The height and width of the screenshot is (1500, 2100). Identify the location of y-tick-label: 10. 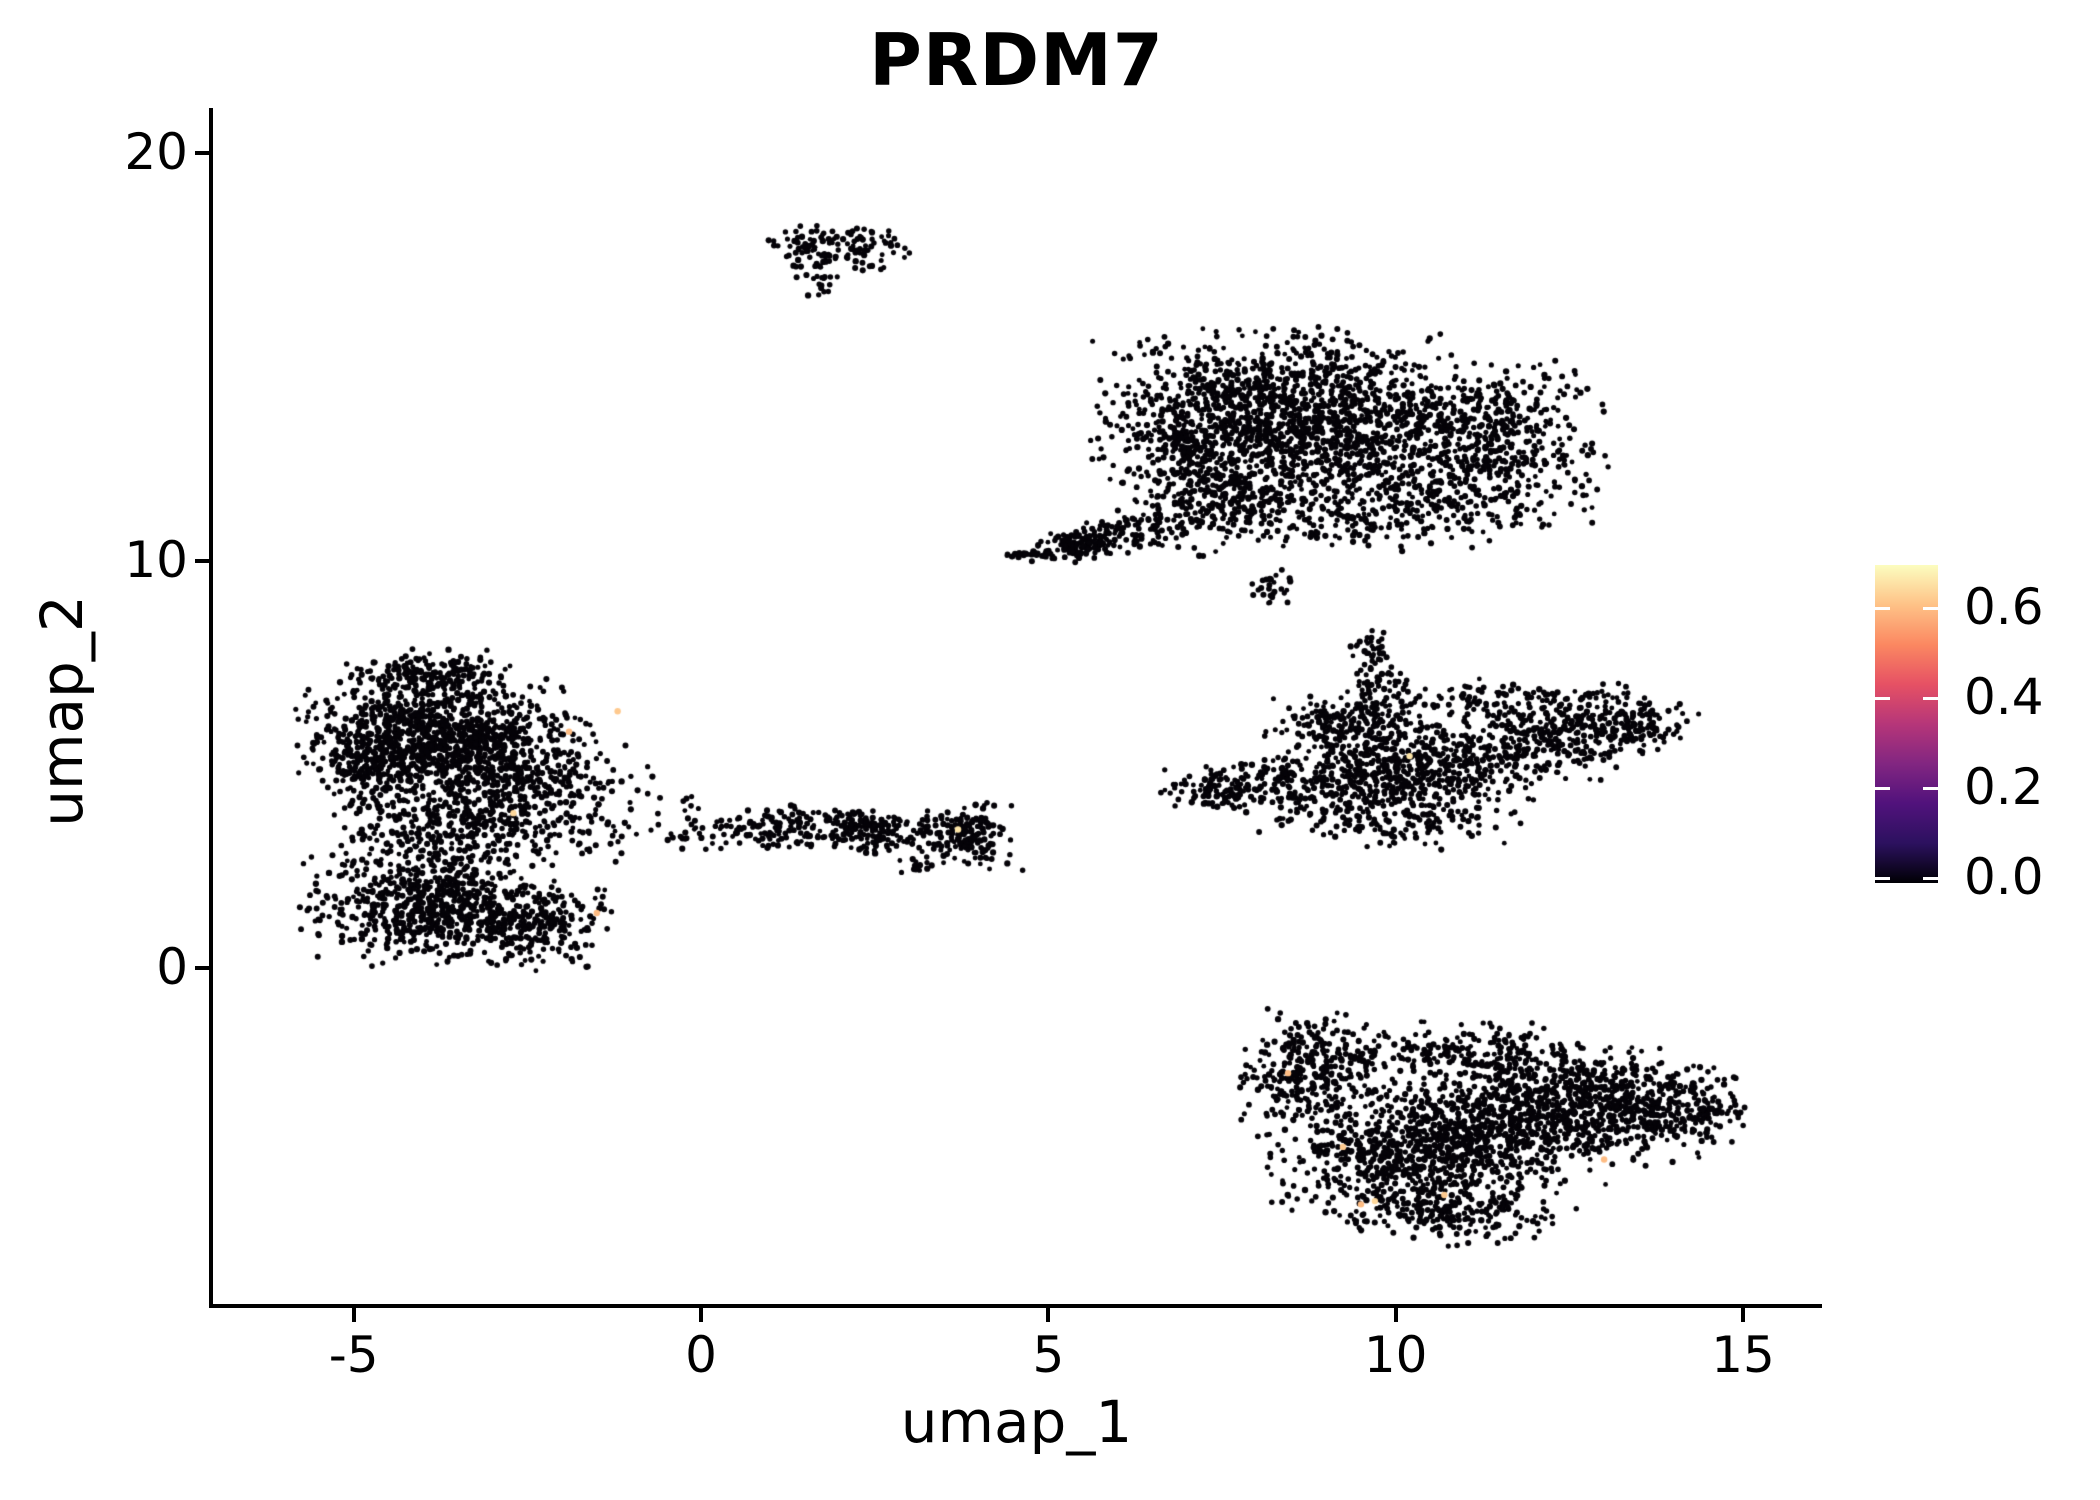
(156, 559).